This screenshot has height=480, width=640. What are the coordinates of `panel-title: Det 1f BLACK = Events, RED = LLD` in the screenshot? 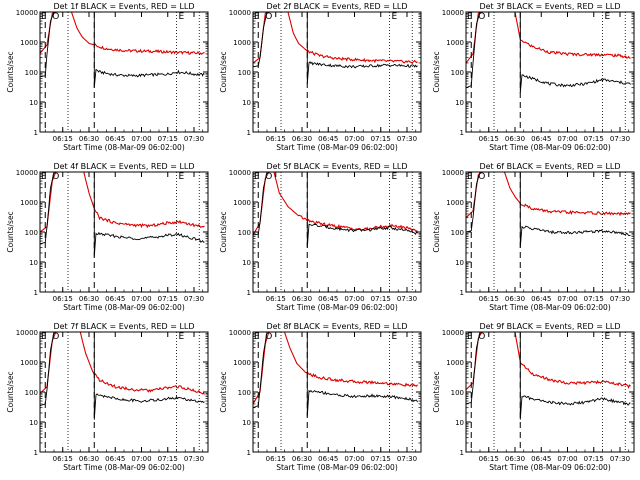 It's located at (123, 6).